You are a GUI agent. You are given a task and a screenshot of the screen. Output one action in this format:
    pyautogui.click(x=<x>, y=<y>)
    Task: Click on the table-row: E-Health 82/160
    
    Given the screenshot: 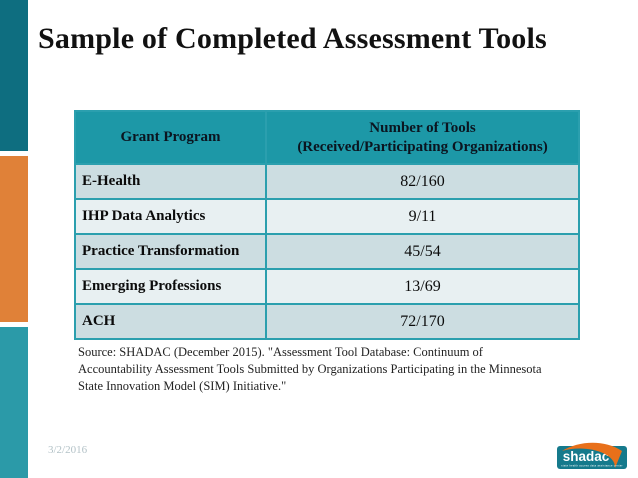 What is the action you would take?
    pyautogui.click(x=327, y=181)
    